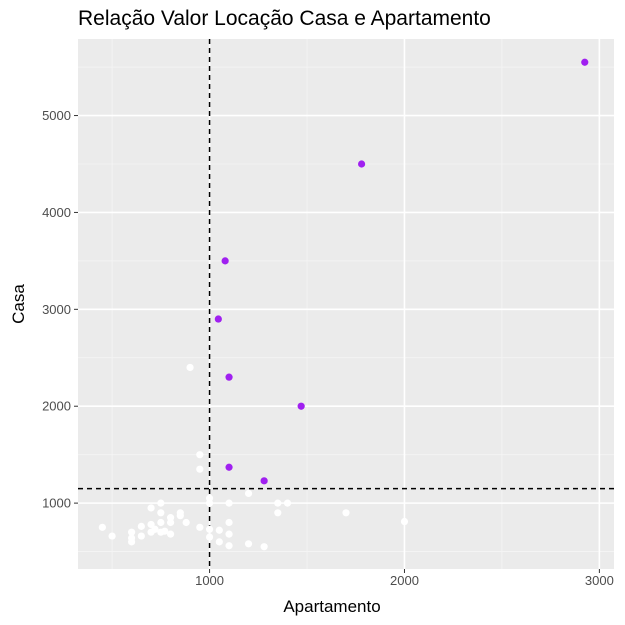  I want to click on x-tick-label: 2000, so click(404, 580).